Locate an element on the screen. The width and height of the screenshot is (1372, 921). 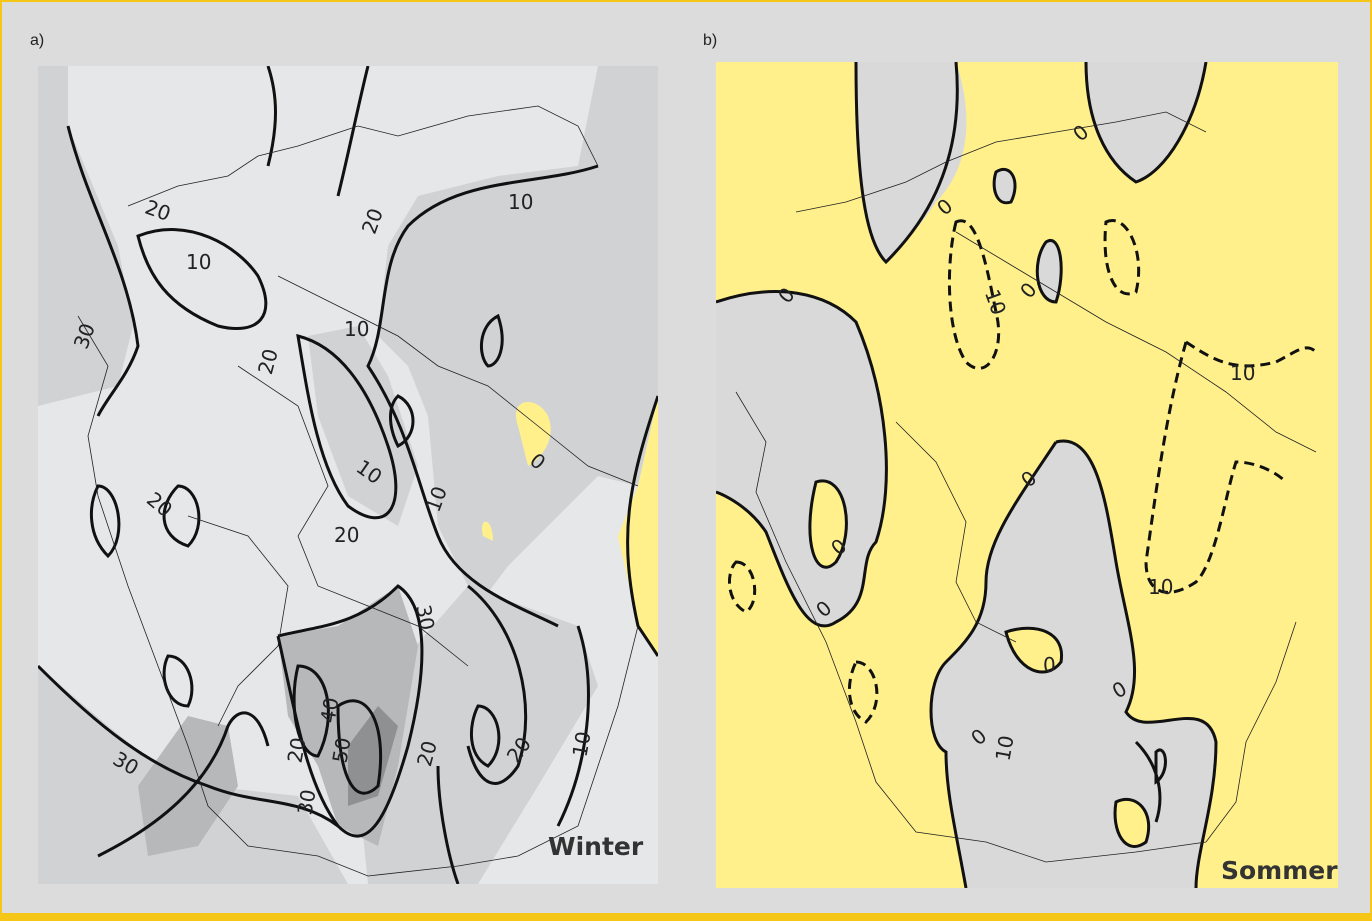
summer-season-label: Sommer is located at coordinates (1279, 870).